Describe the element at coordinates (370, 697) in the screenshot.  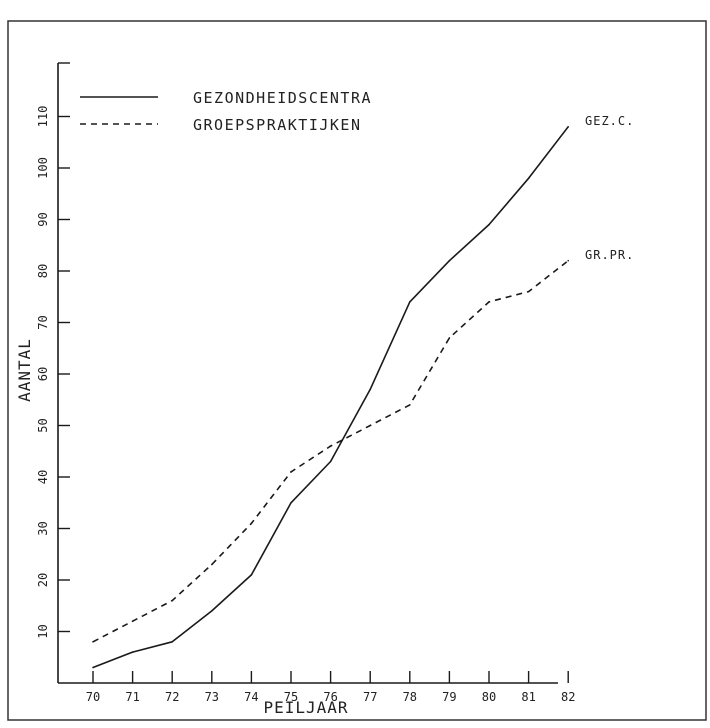
I see `x-tick-label: 77` at that location.